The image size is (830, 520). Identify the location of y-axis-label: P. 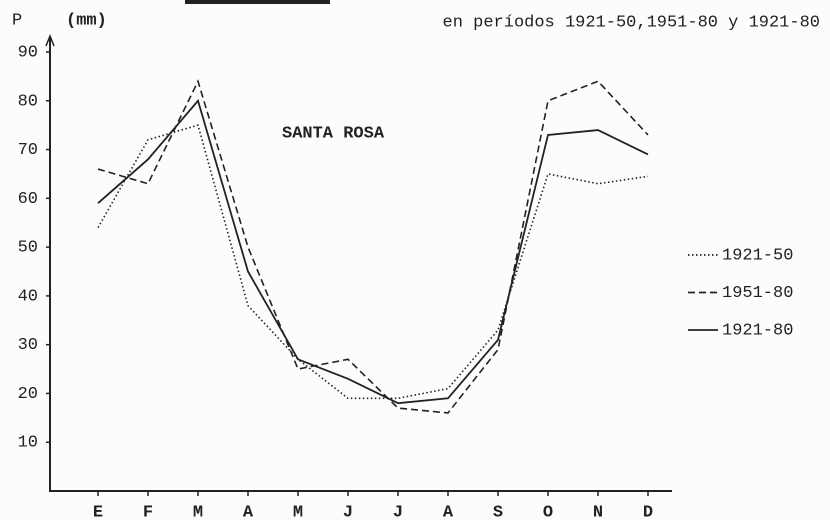
(17, 20).